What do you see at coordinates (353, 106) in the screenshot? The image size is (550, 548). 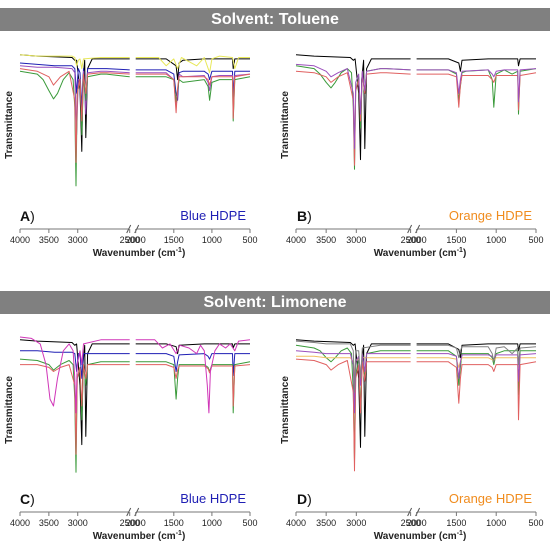 I see `spectrum-line-4-high` at bounding box center [353, 106].